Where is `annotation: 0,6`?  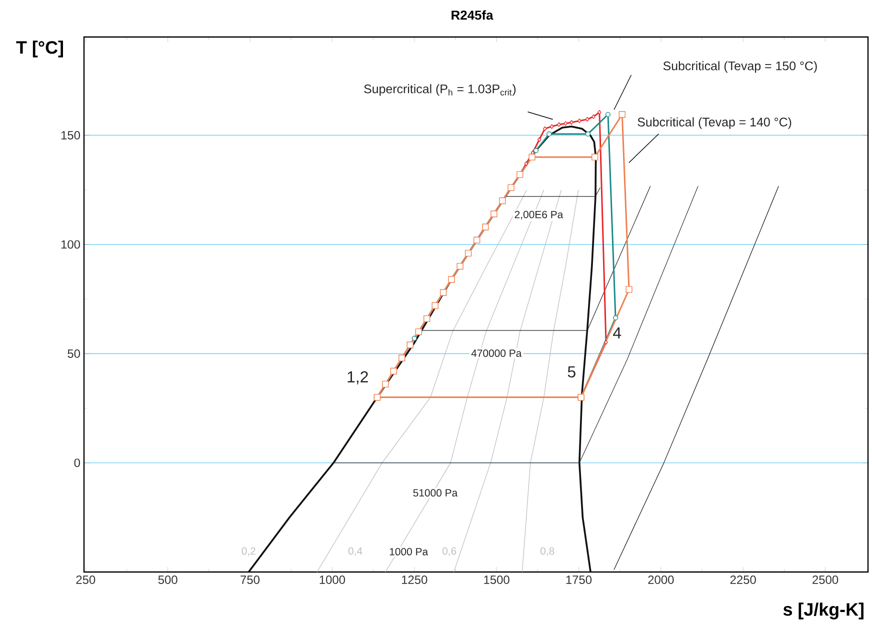 annotation: 0,6 is located at coordinates (449, 551).